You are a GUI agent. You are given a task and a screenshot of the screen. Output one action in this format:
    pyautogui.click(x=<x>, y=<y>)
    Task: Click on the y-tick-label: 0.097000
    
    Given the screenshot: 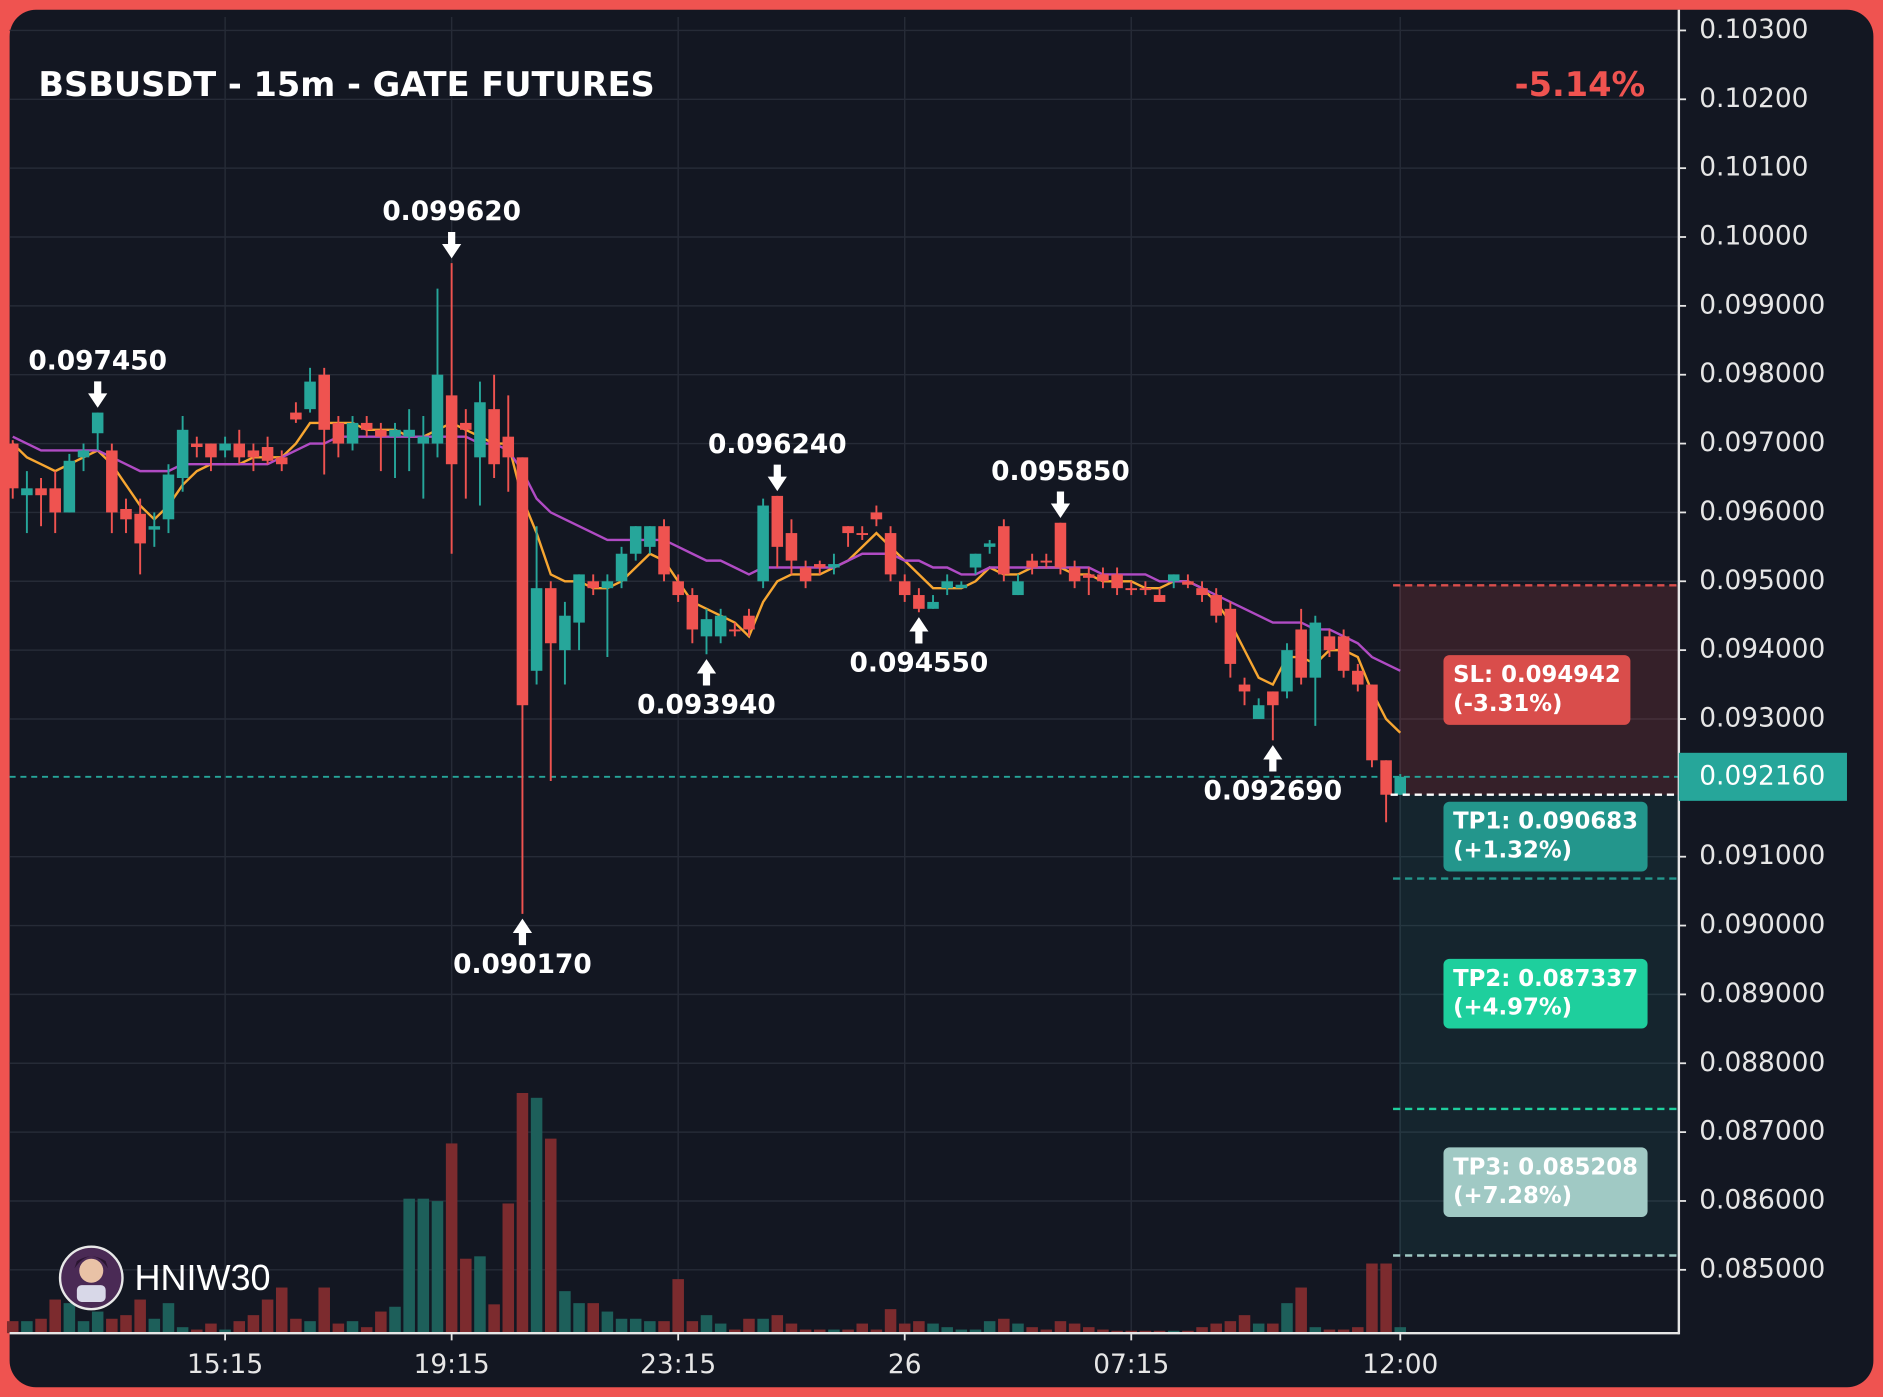 What is the action you would take?
    pyautogui.click(x=1762, y=442)
    